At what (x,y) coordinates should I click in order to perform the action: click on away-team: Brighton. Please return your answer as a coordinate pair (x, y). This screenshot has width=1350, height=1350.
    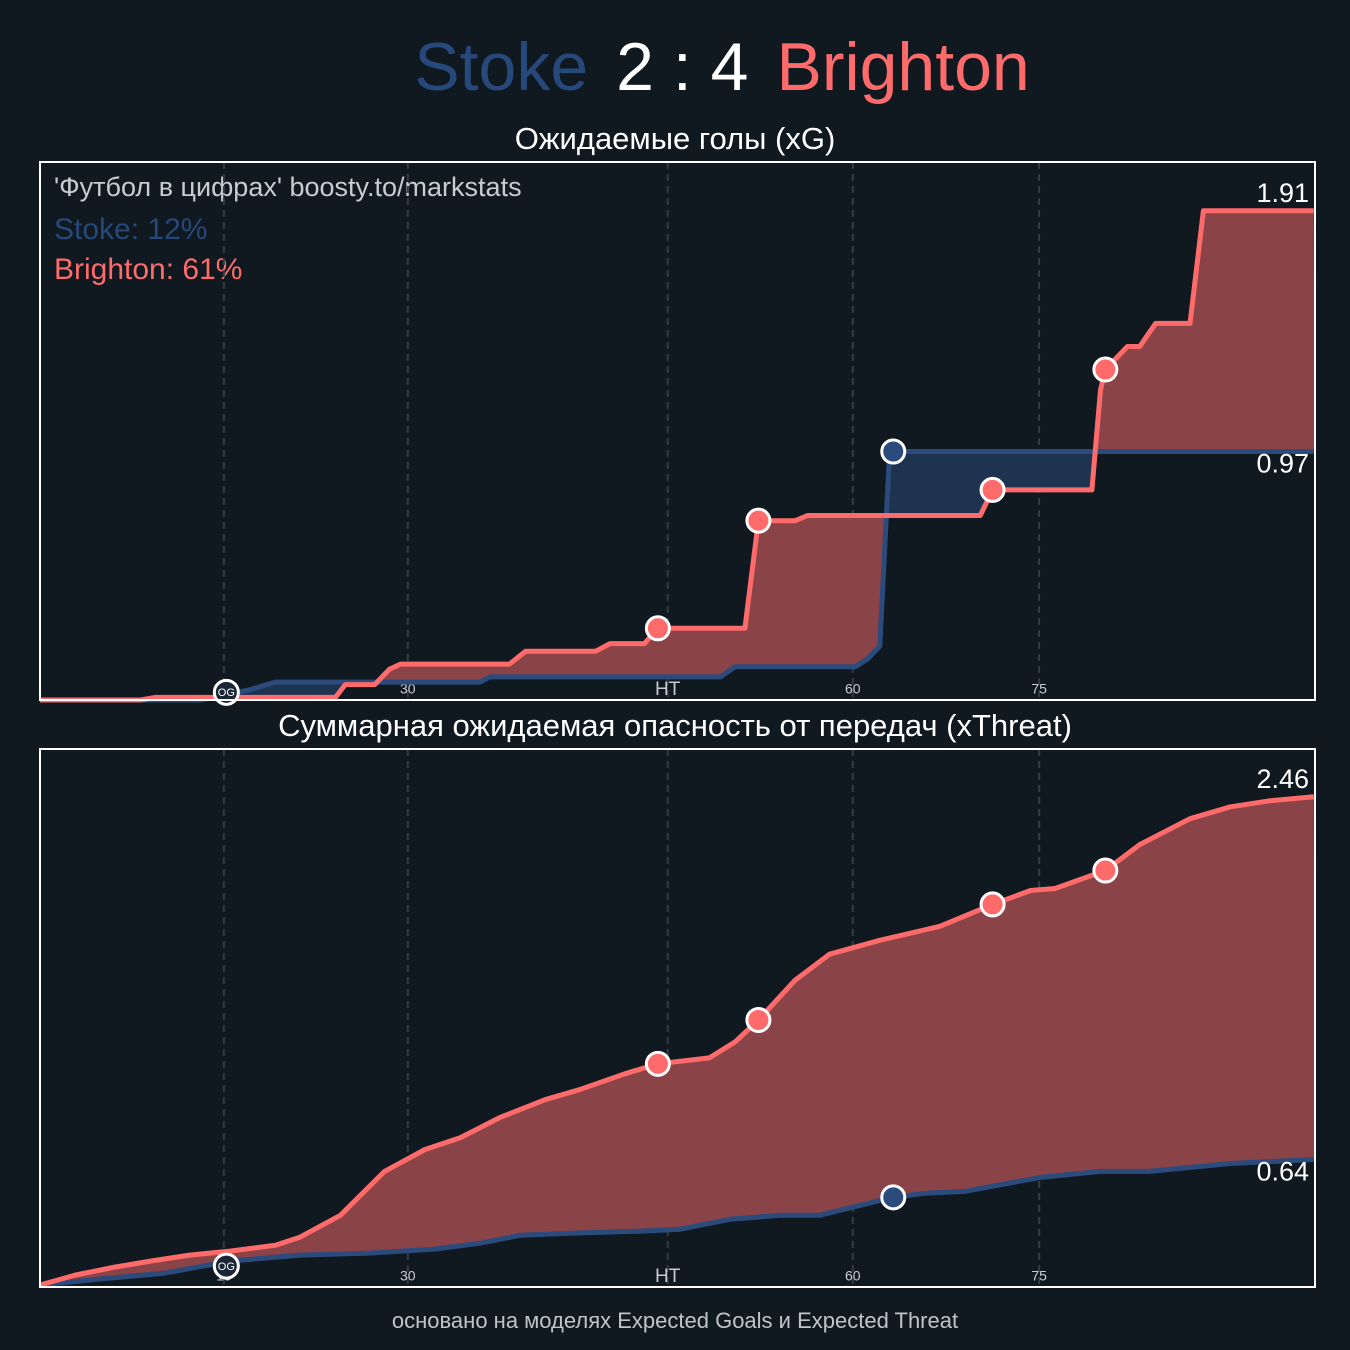
    Looking at the image, I should click on (902, 67).